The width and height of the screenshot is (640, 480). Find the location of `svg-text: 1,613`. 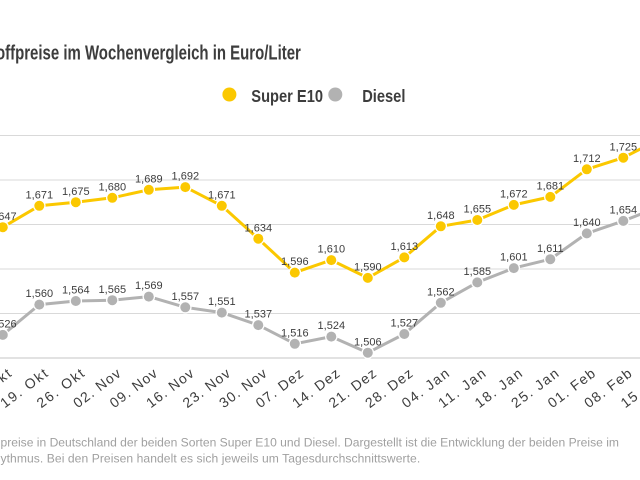

svg-text: 1,613 is located at coordinates (405, 247).